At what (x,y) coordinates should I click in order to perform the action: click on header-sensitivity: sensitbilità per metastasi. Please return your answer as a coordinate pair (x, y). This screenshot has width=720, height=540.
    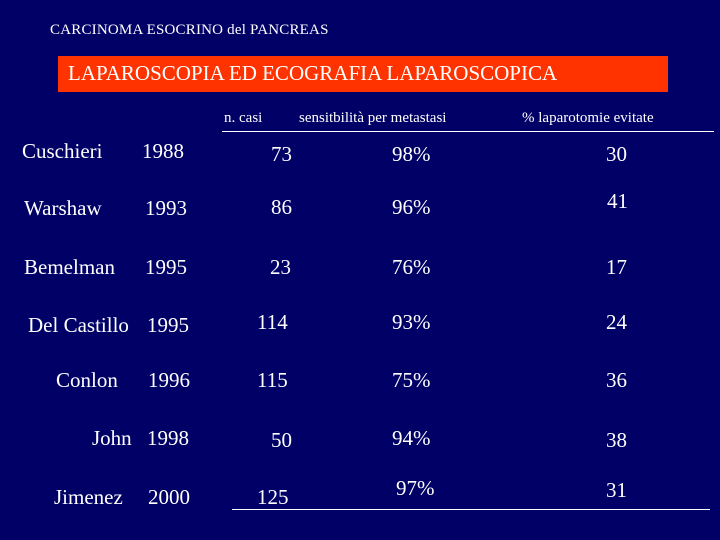
    Looking at the image, I should click on (373, 118).